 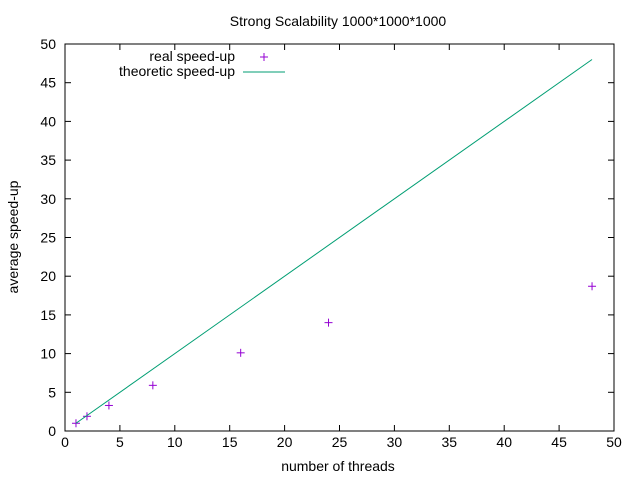 What do you see at coordinates (340, 442) in the screenshot?
I see `x-tick-label: 25` at bounding box center [340, 442].